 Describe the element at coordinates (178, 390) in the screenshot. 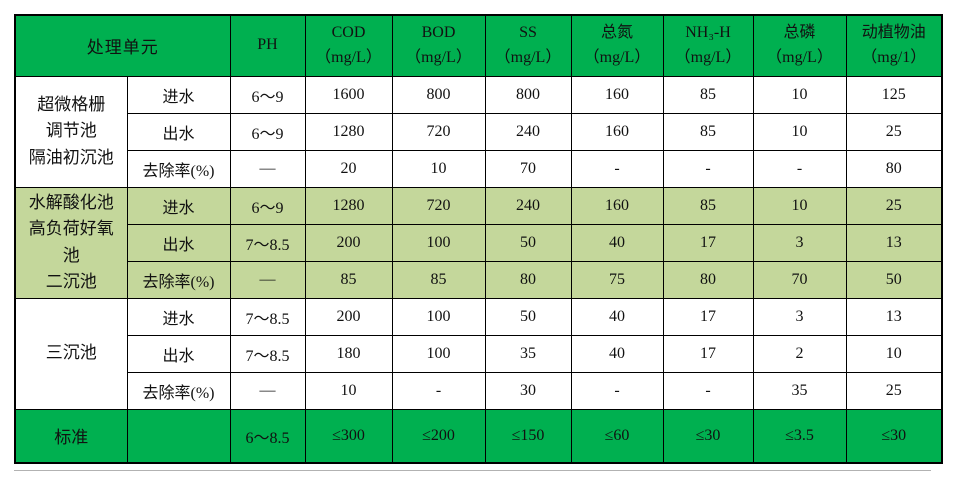

I see `group3-removal-label: 去除率(%)` at that location.